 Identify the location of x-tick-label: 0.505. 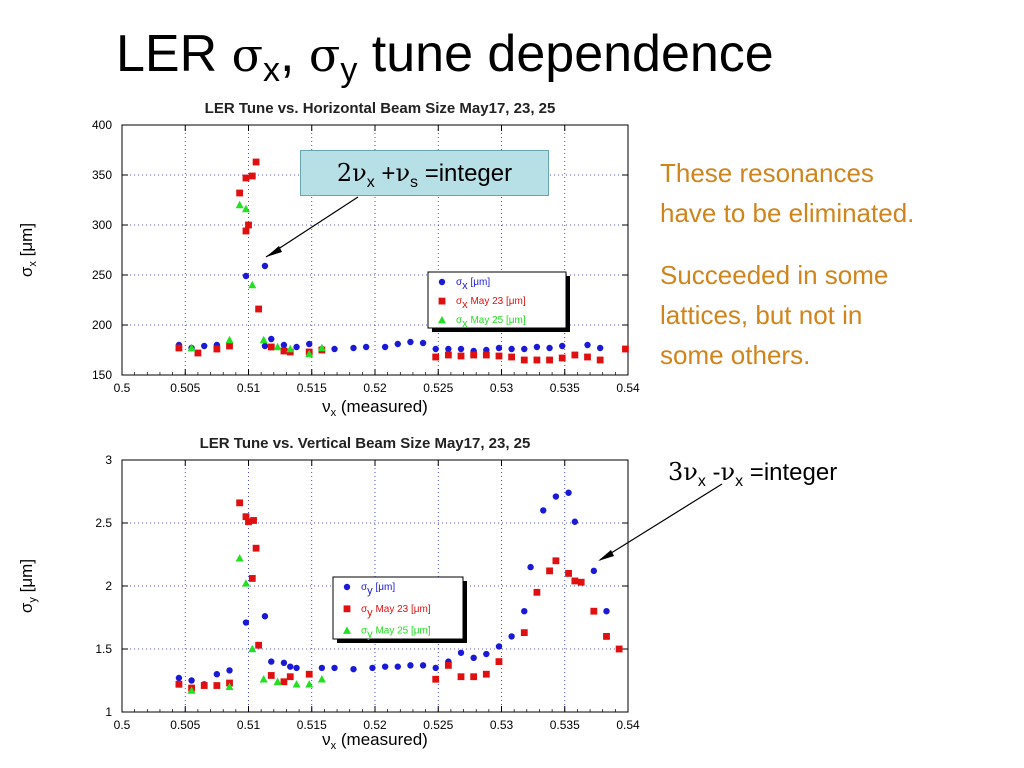
(185, 725).